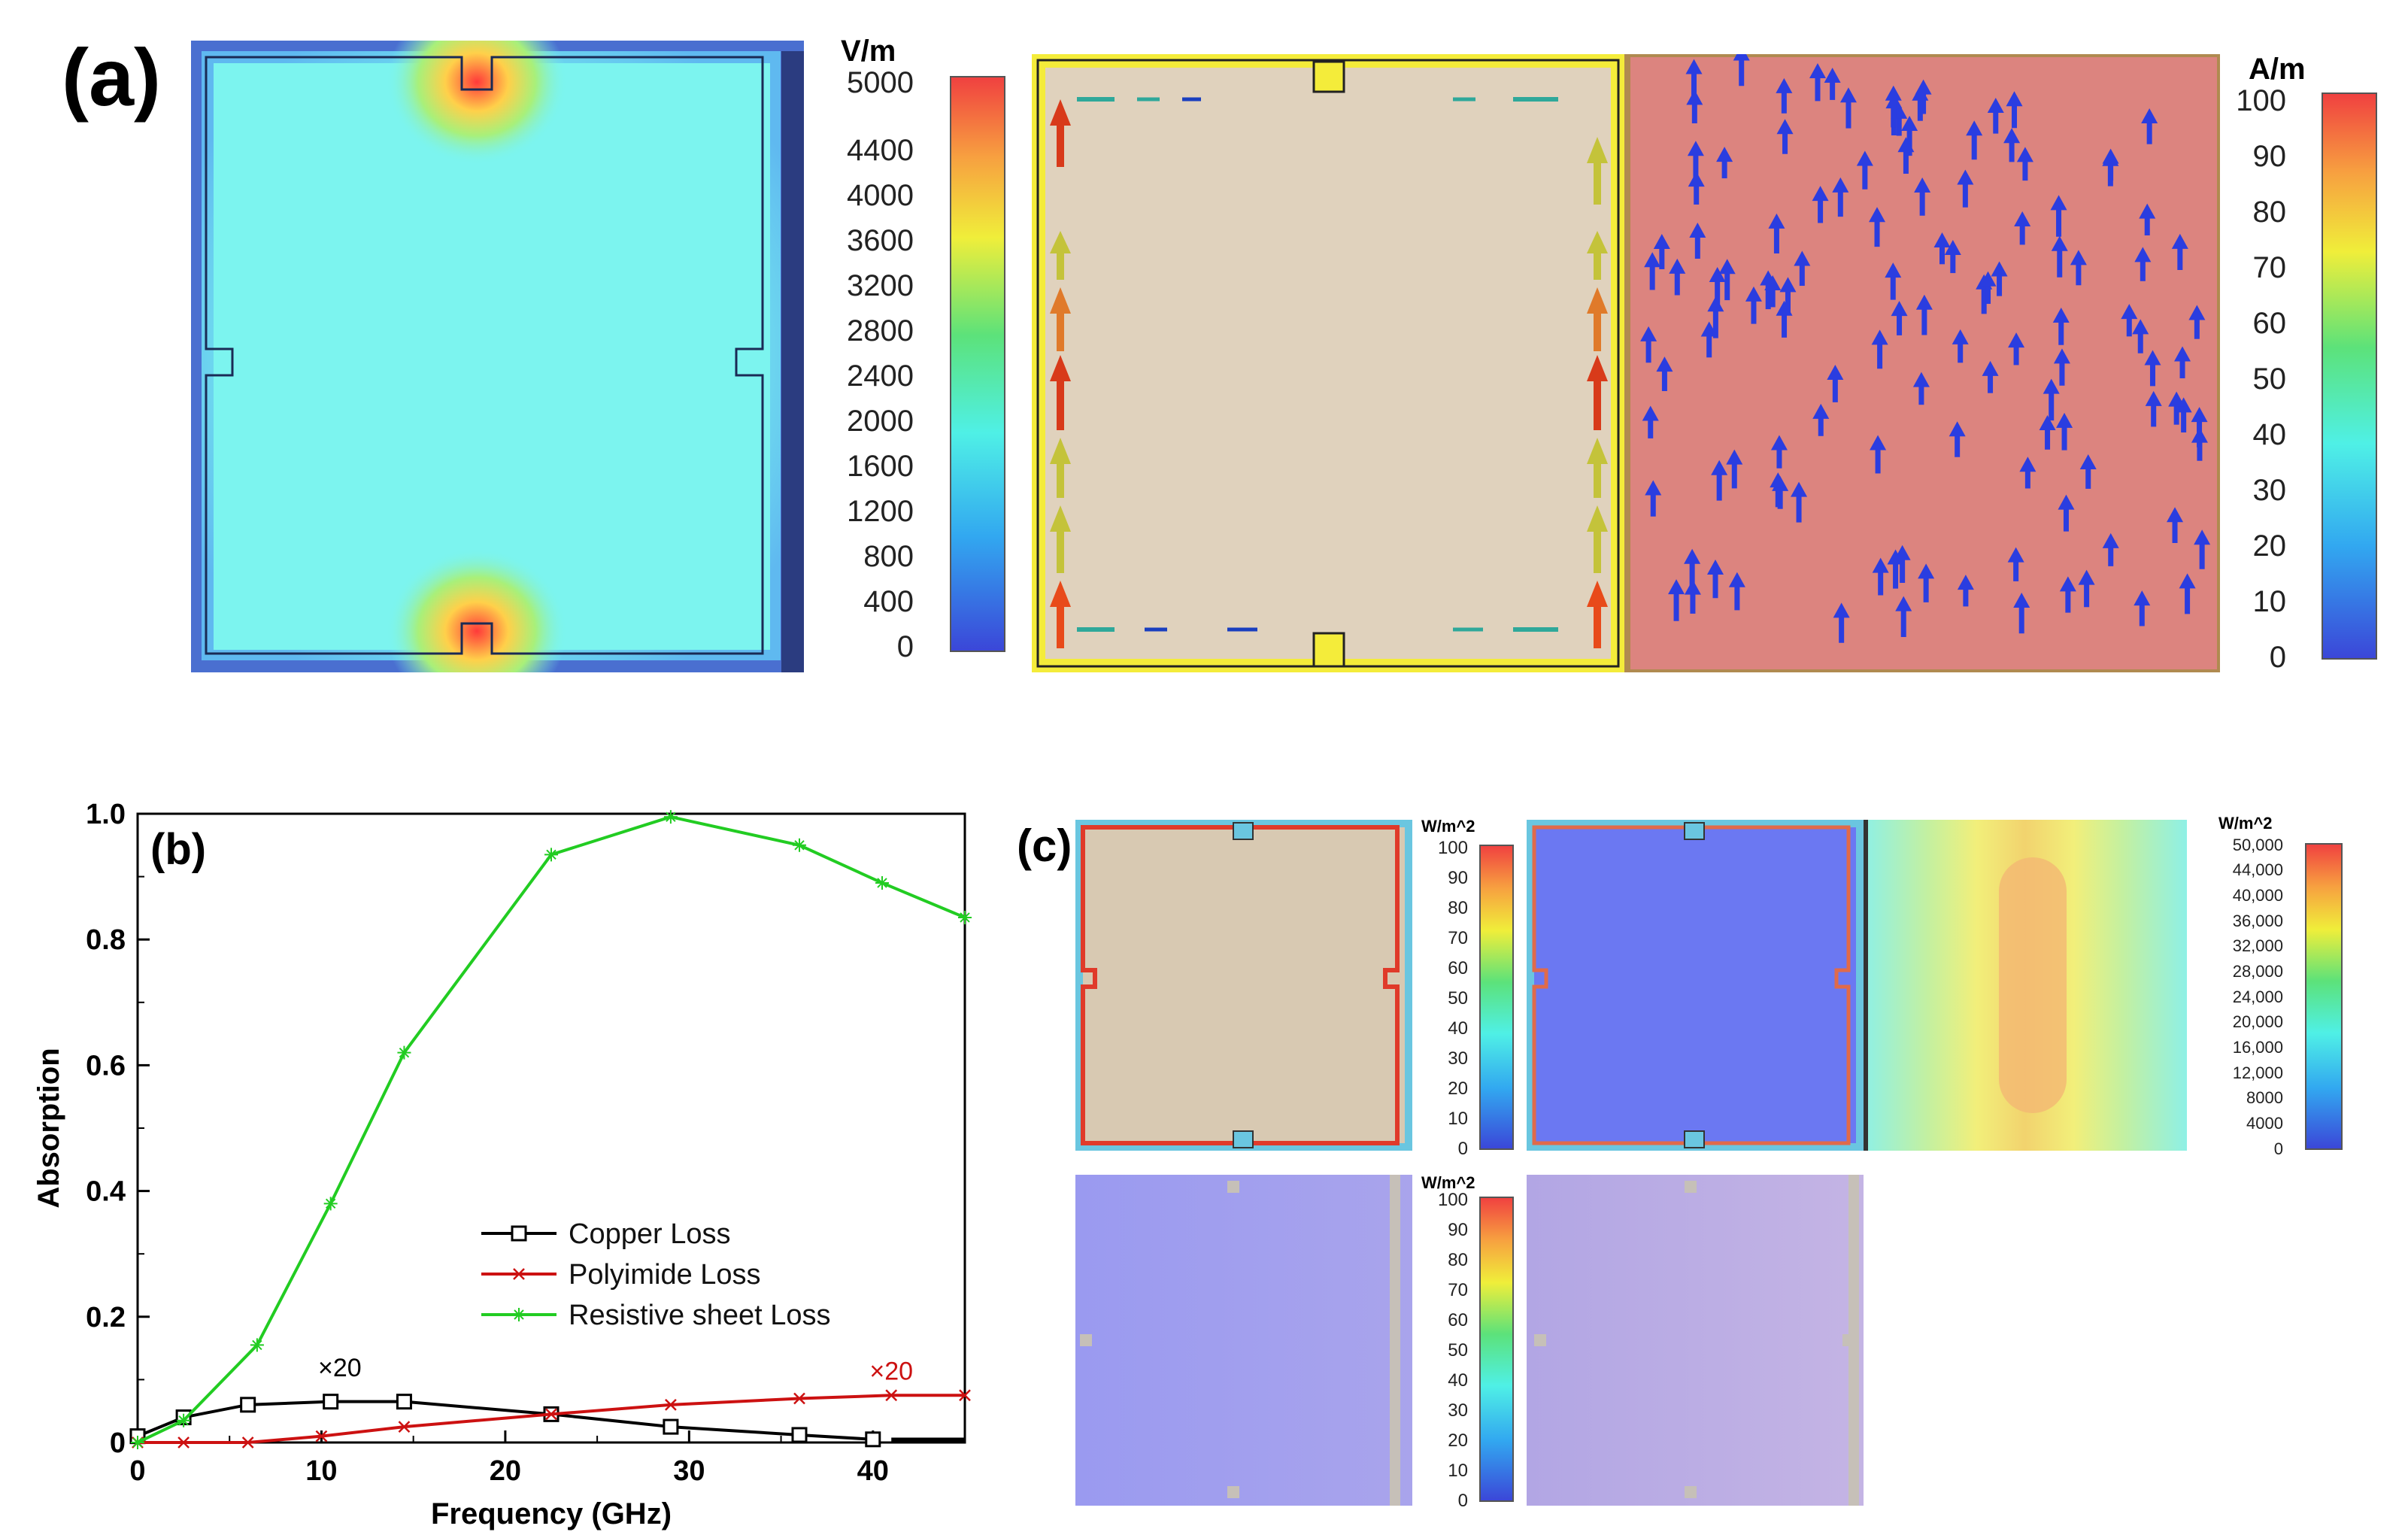 The height and width of the screenshot is (1535, 2408). I want to click on series-line, so click(551, 1129).